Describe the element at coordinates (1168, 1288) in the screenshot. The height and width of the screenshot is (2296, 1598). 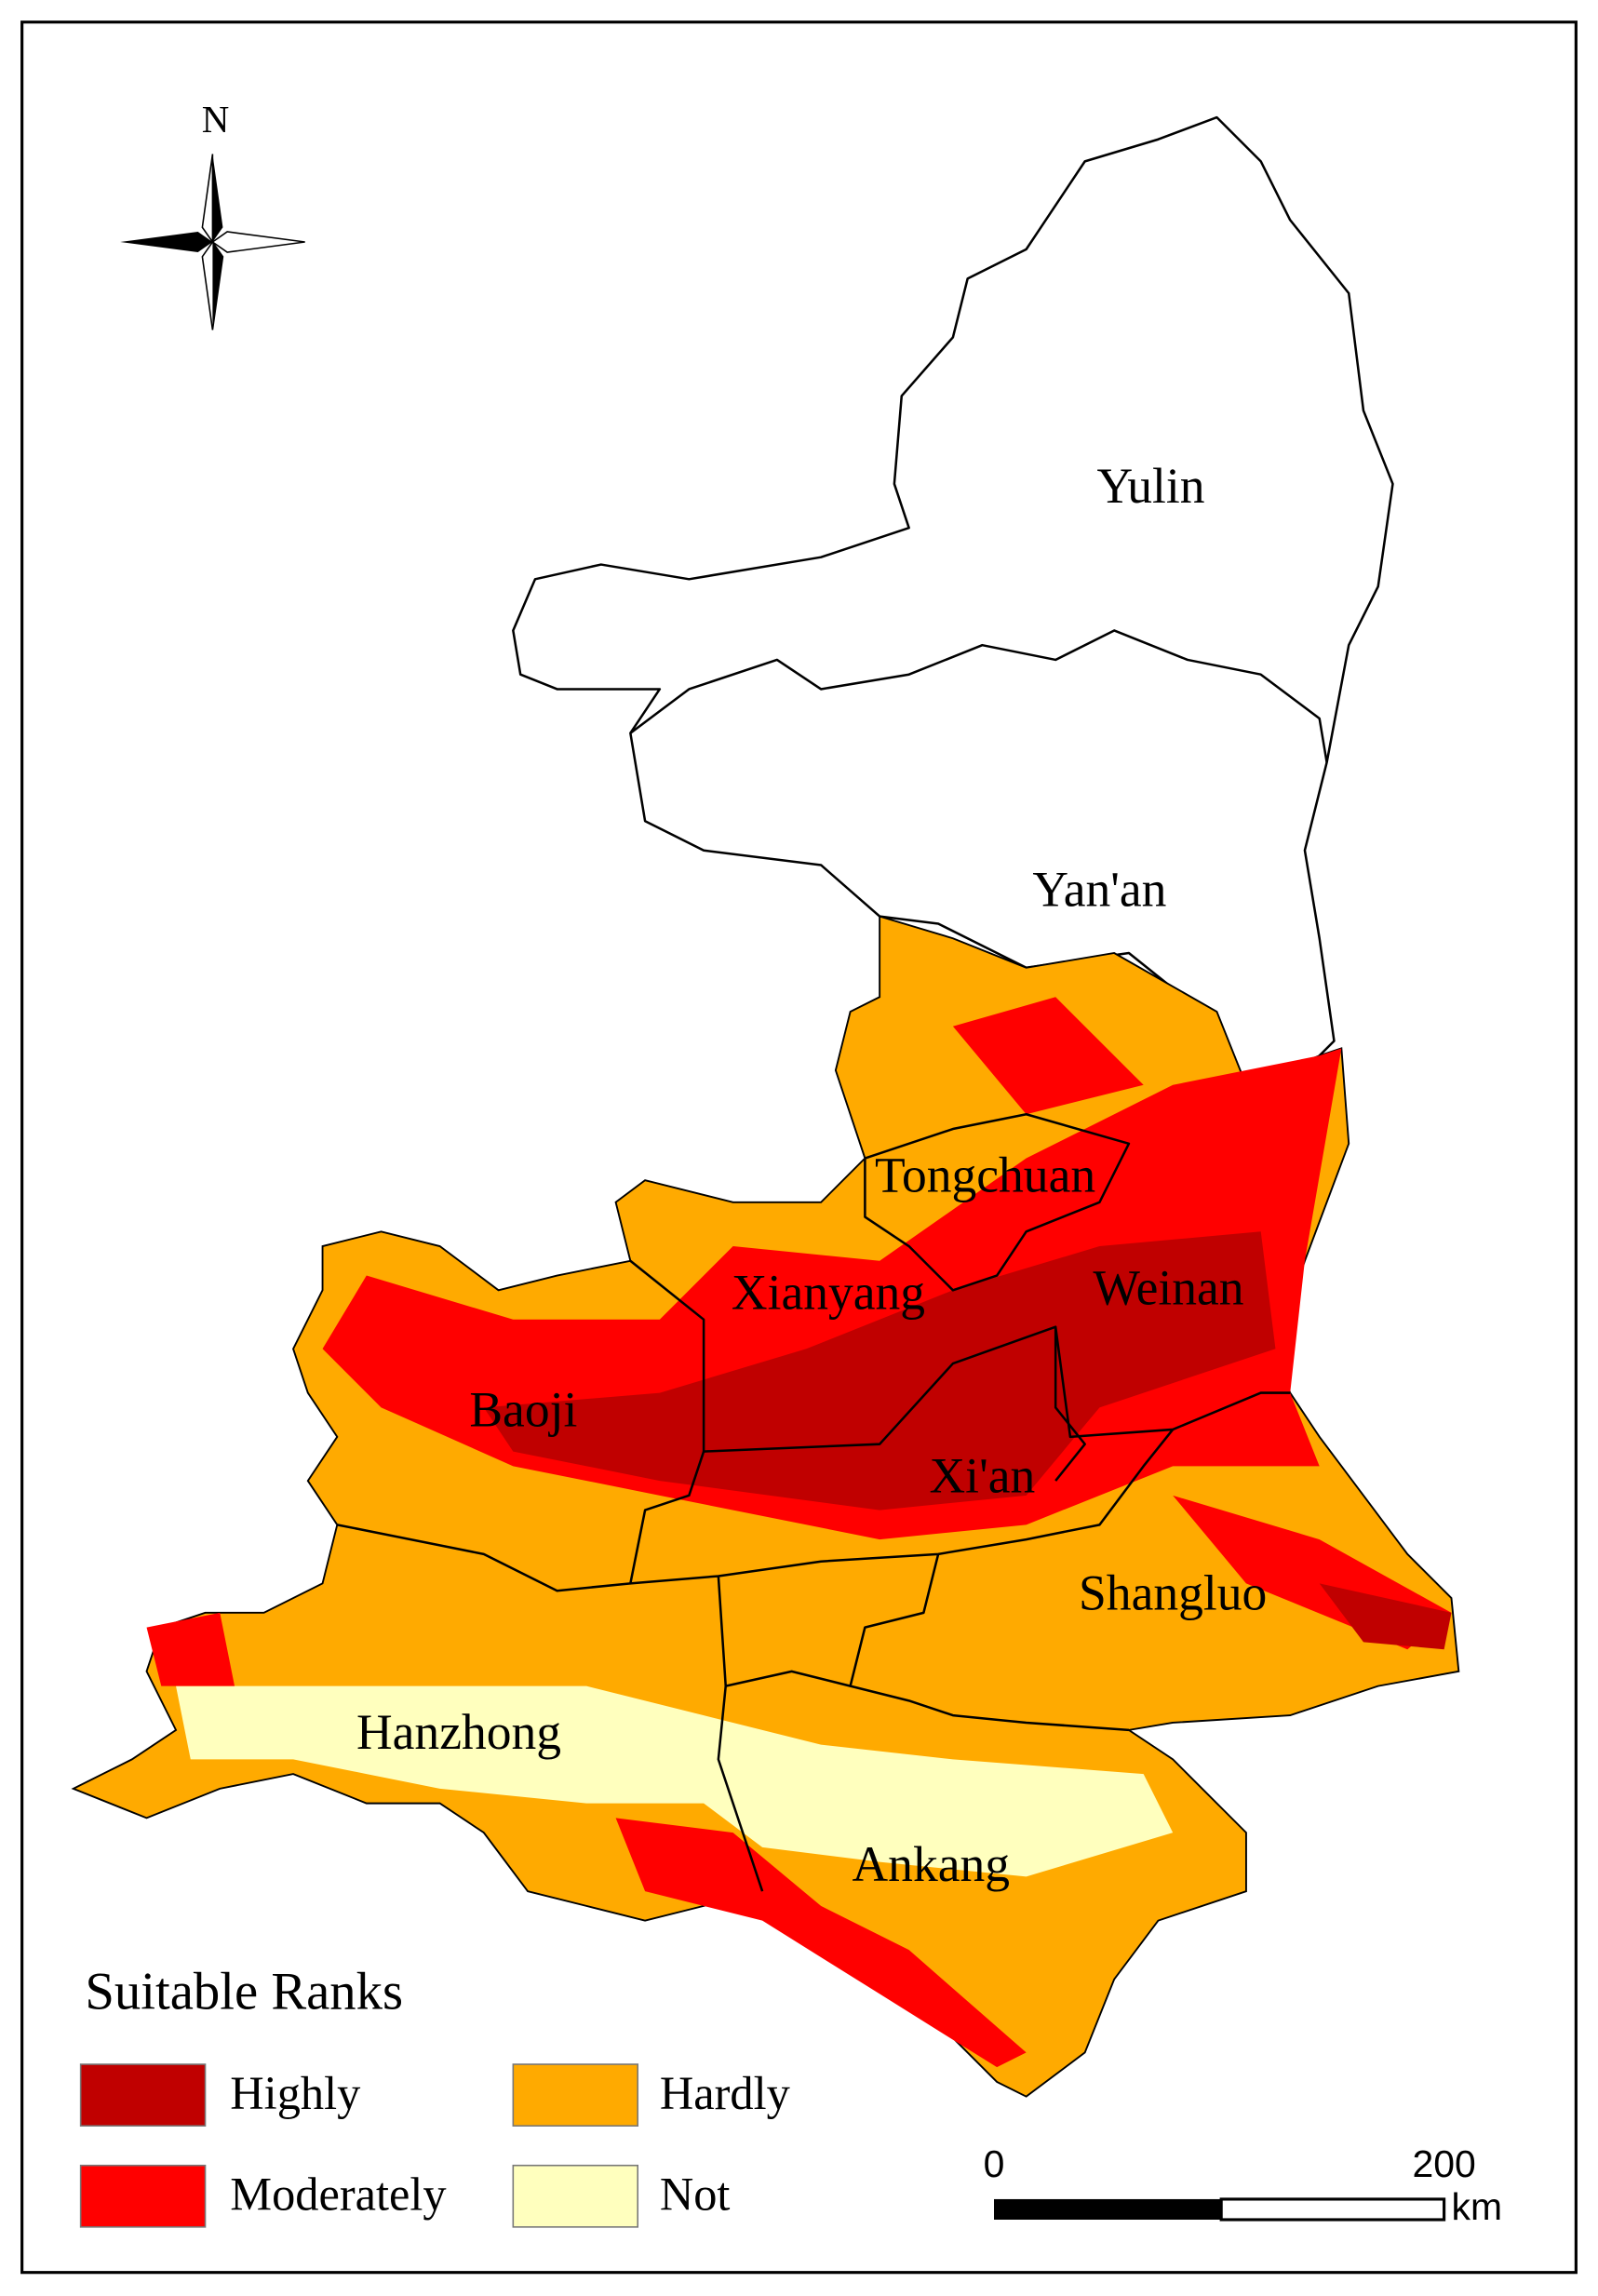
I see `region-label: Weinan` at that location.